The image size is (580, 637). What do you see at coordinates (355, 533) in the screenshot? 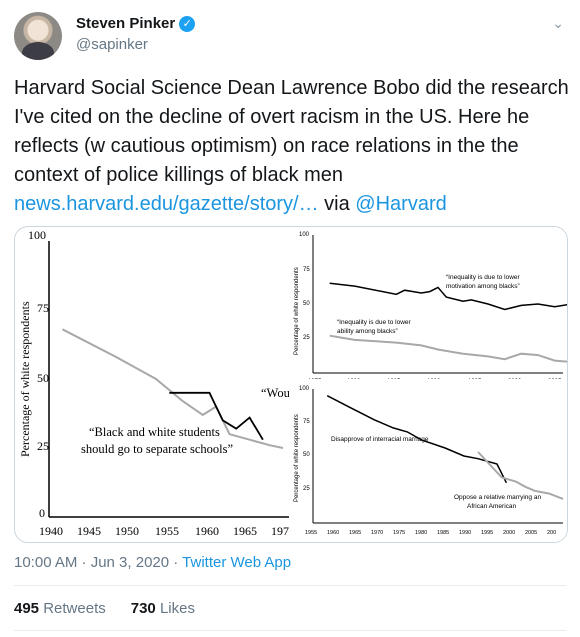
I see `rb-xtick-1965: 1965` at bounding box center [355, 533].